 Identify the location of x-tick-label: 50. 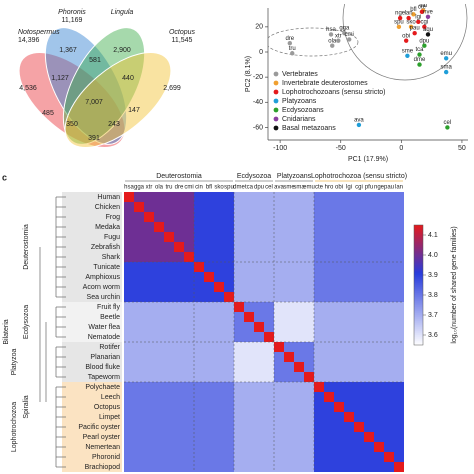
(462, 148).